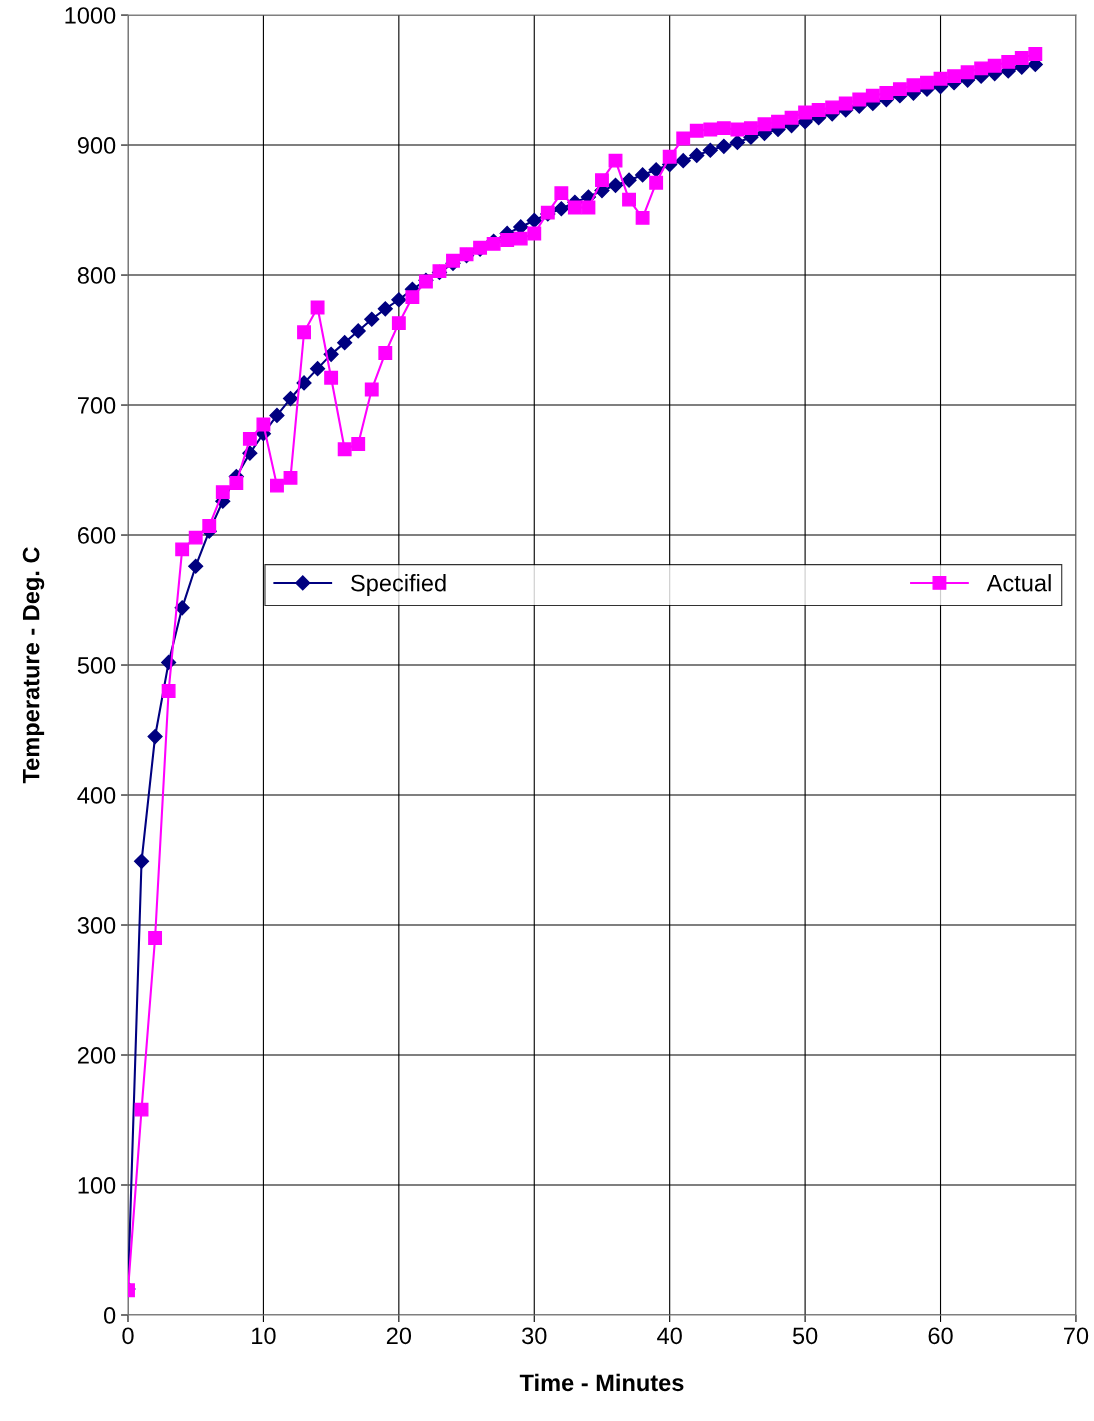  I want to click on y-tick-label: 300, so click(96, 925).